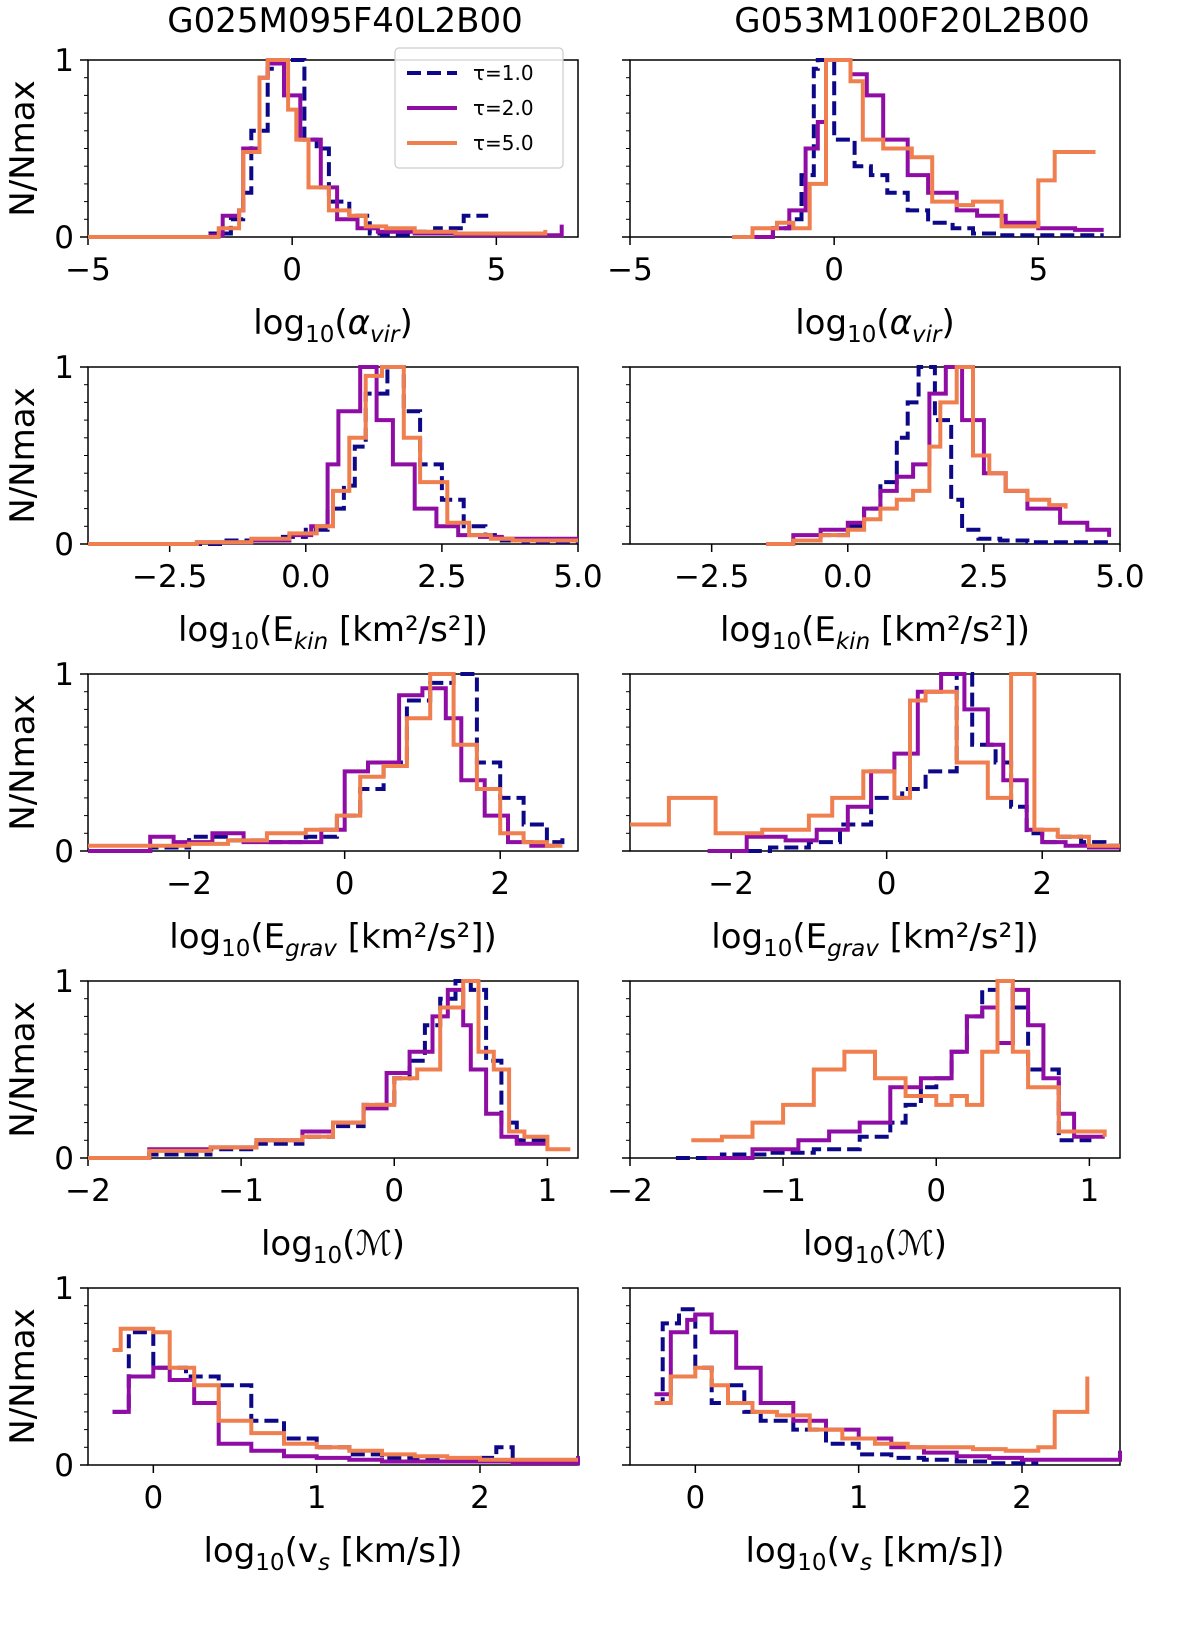 The width and height of the screenshot is (1200, 1638). I want to click on legend-label-tau-2: τ=2.0, so click(503, 108).